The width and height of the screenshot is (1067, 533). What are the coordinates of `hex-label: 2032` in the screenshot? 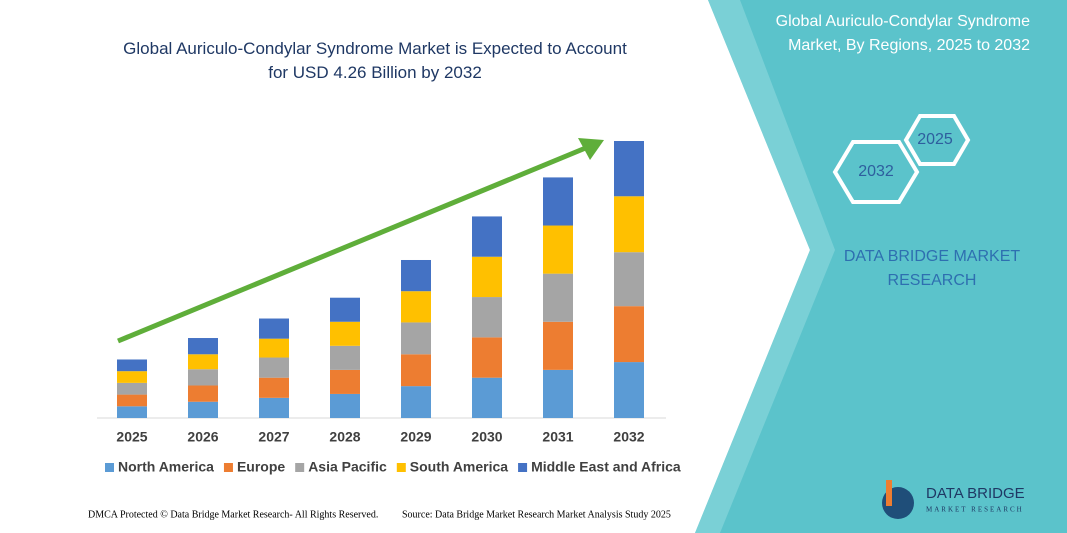 It's located at (876, 171).